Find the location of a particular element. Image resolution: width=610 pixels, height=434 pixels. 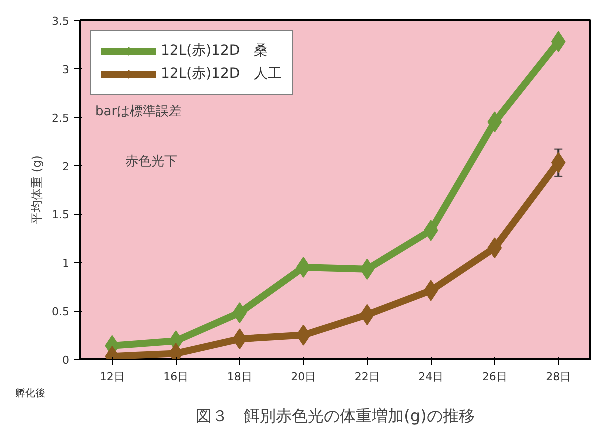

y-tick-label: 1 is located at coordinates (66, 263).